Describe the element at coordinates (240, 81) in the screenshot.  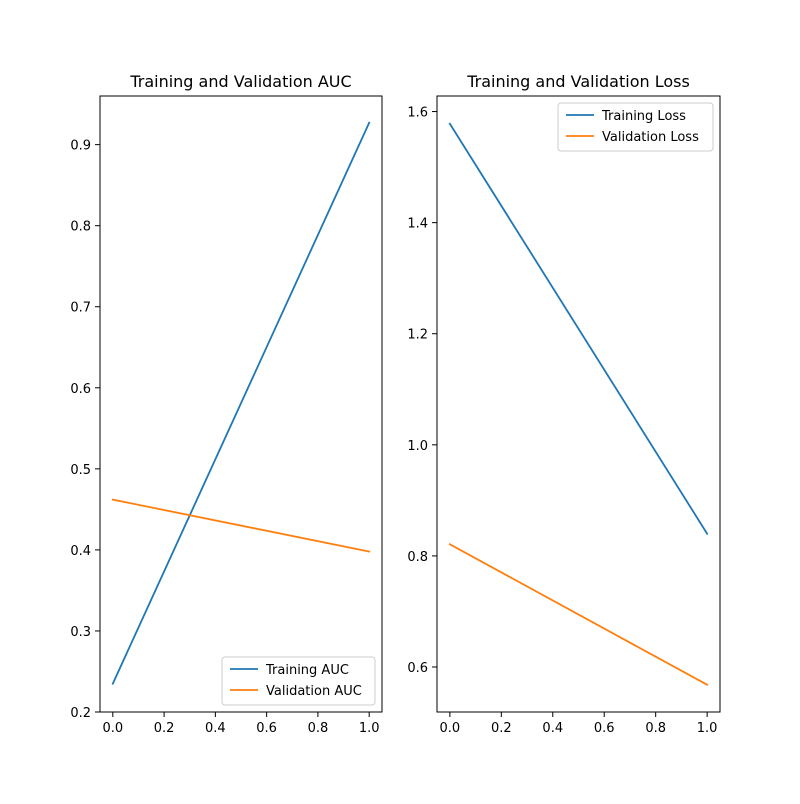
I see `chart-title: Training and Validation AUC` at that location.